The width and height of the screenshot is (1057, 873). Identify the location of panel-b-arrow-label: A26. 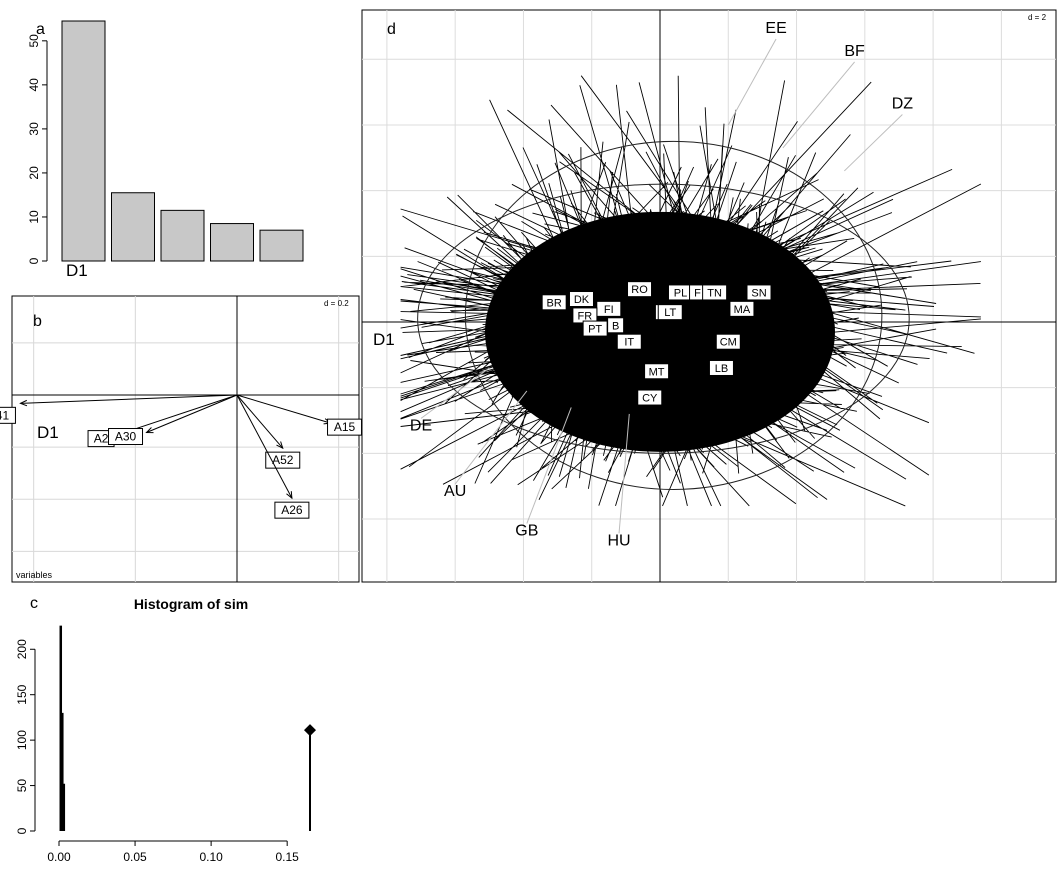
(292, 510).